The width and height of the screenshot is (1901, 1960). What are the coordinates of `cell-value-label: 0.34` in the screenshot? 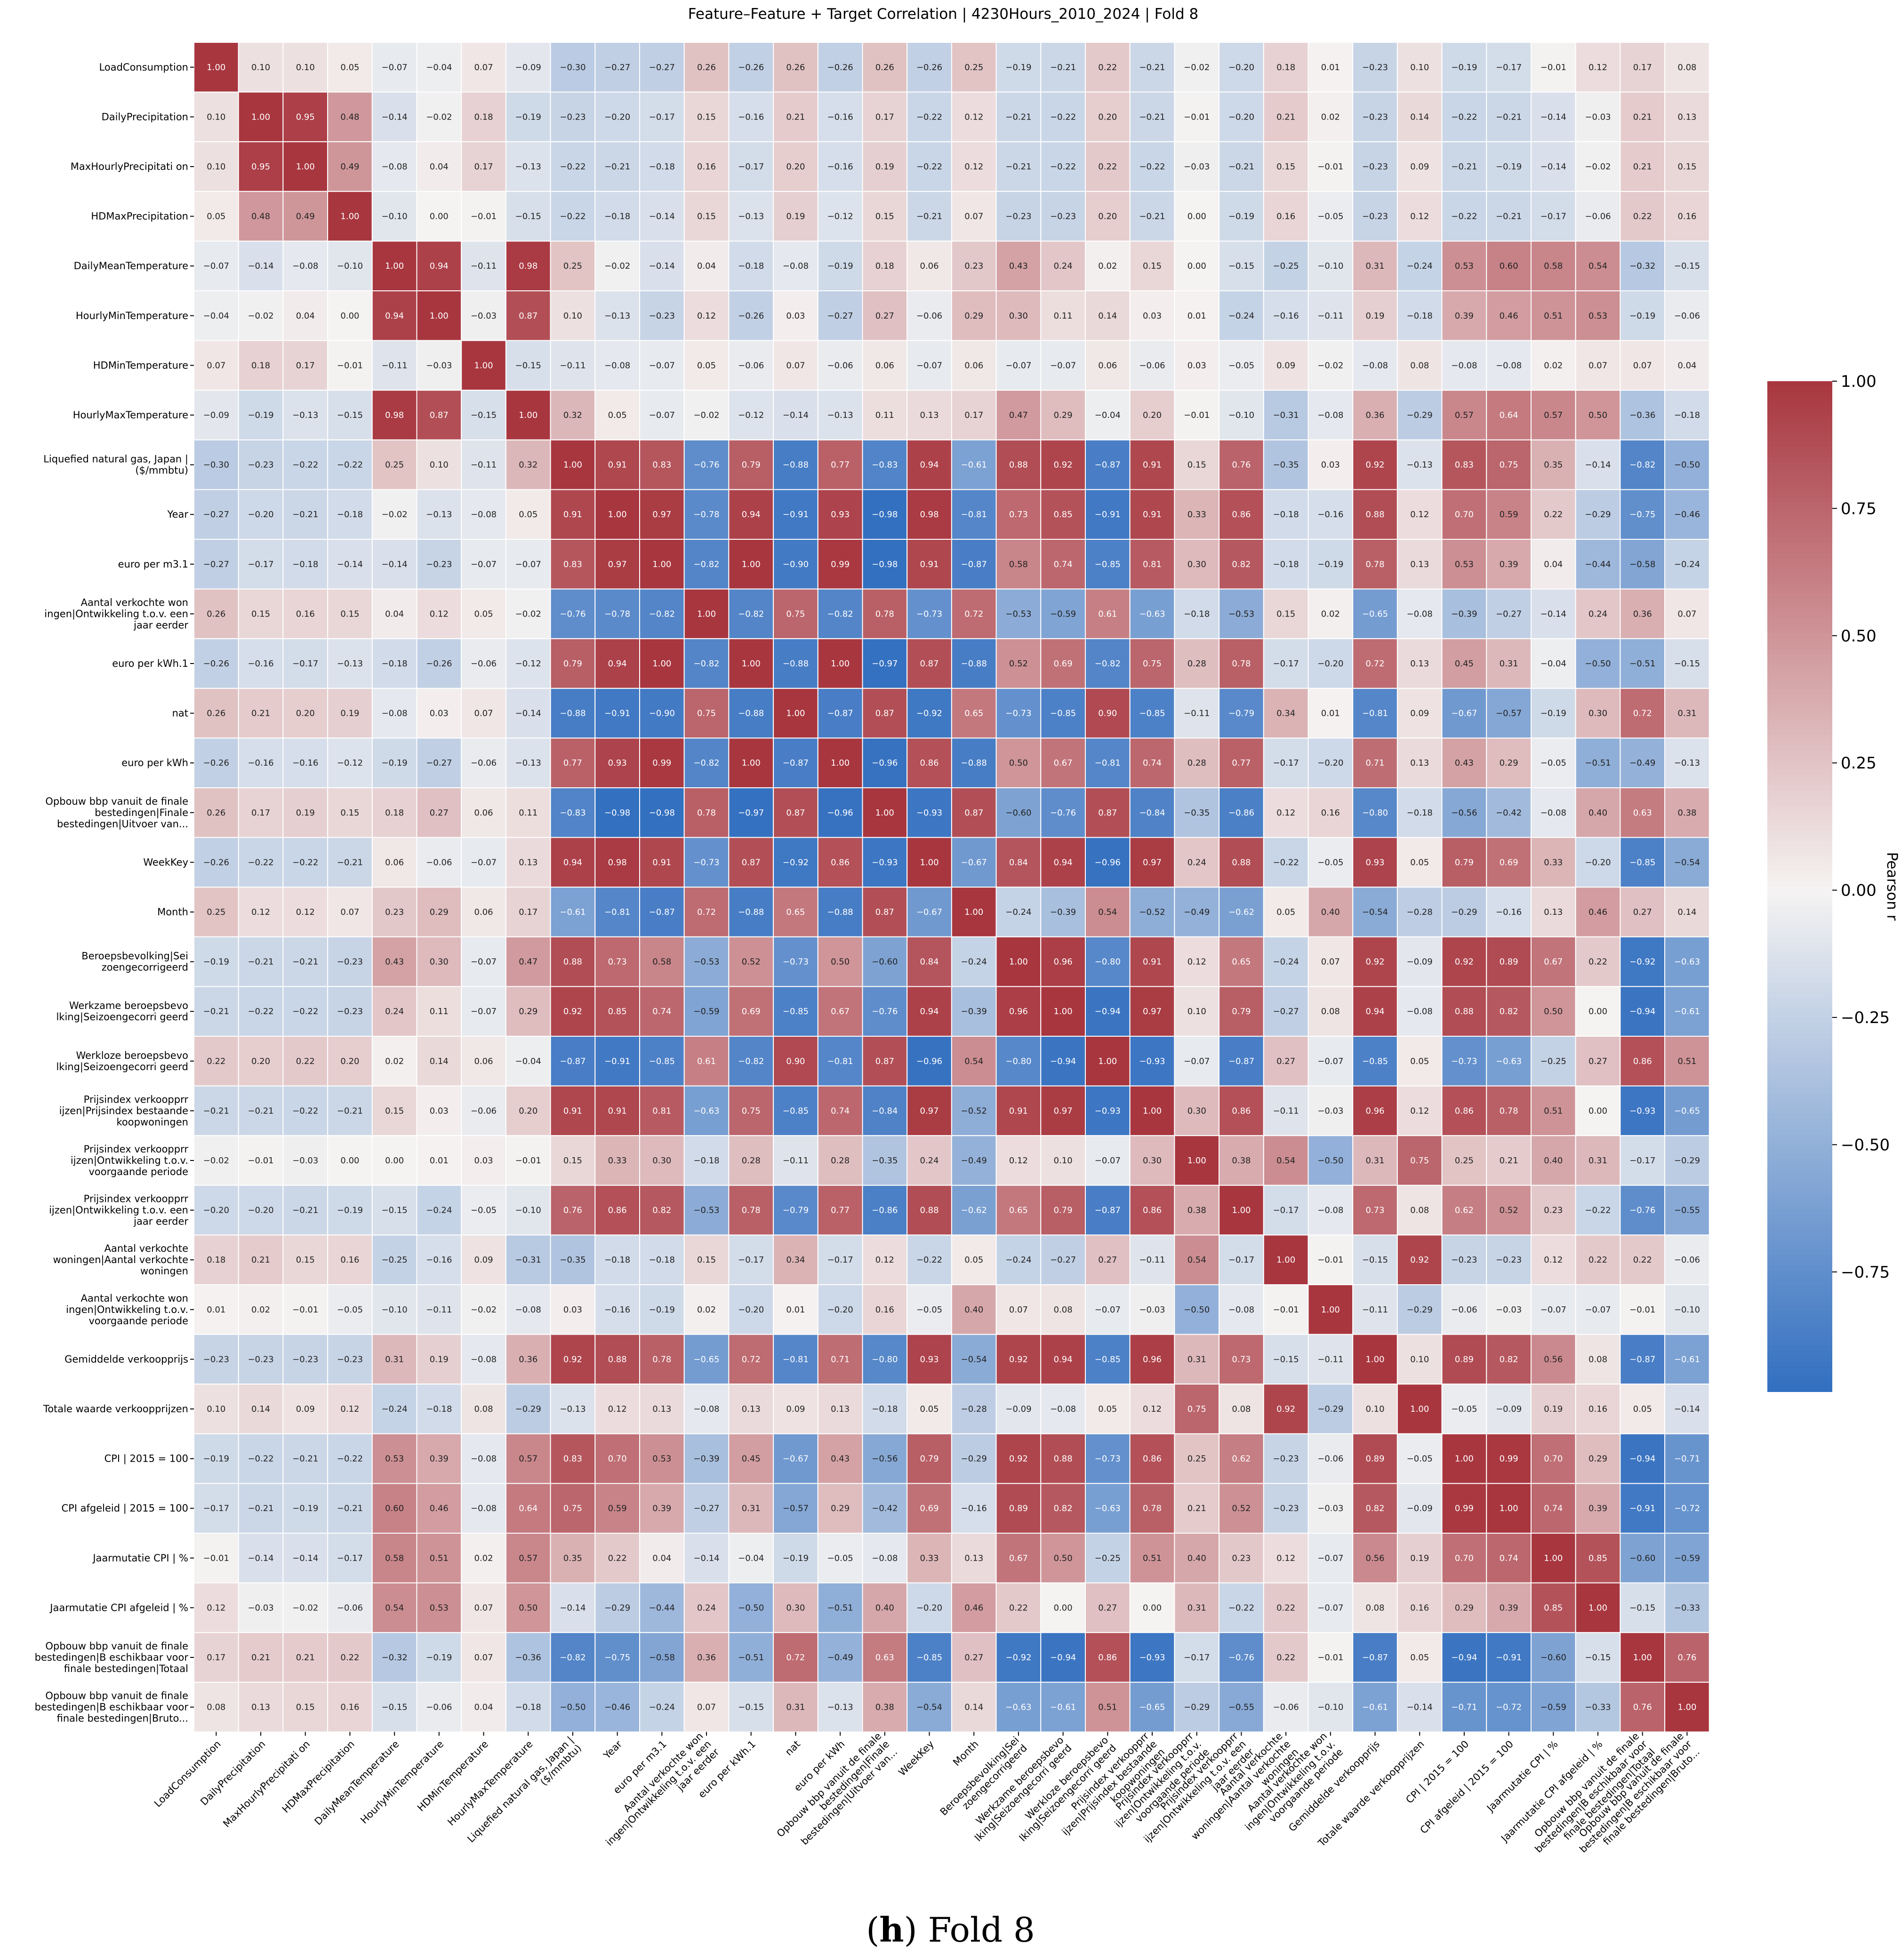 It's located at (1285, 714).